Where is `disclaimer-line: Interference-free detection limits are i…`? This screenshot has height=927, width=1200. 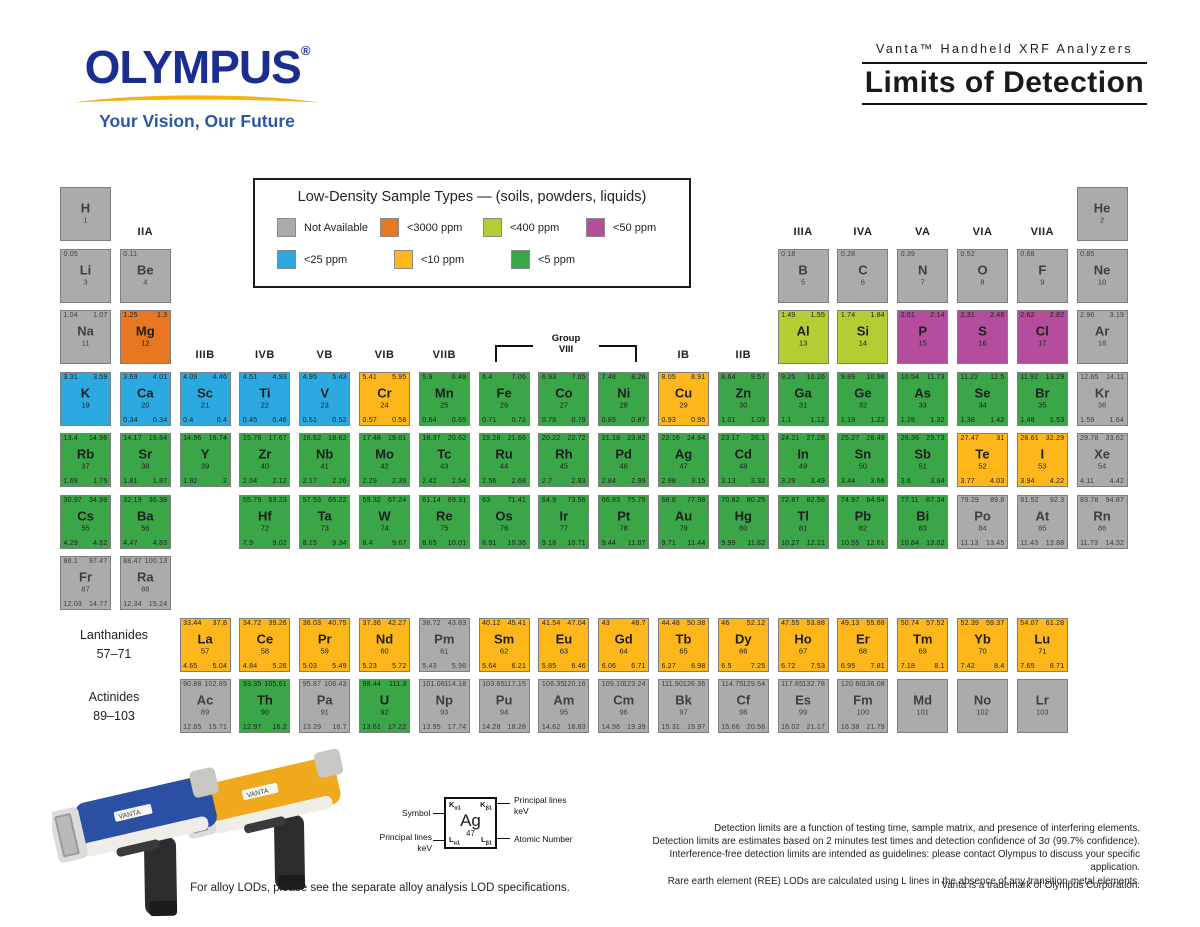 disclaimer-line: Interference-free detection limits are i… is located at coordinates (905, 861).